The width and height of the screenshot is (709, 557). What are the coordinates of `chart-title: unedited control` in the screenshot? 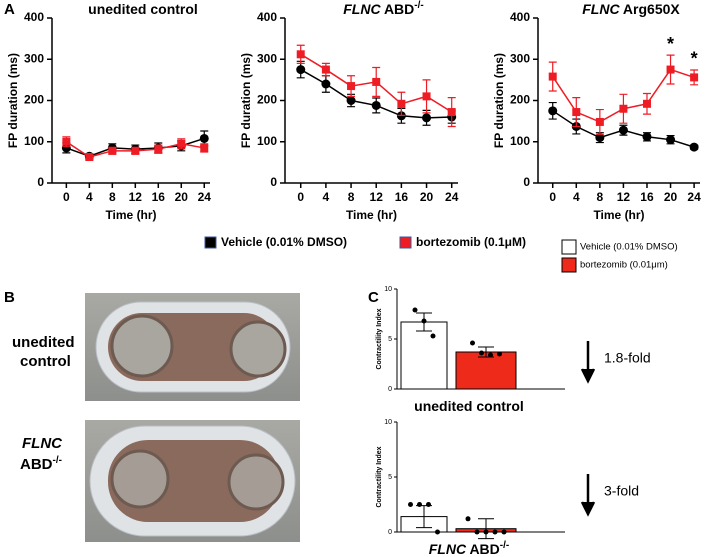 It's located at (469, 406).